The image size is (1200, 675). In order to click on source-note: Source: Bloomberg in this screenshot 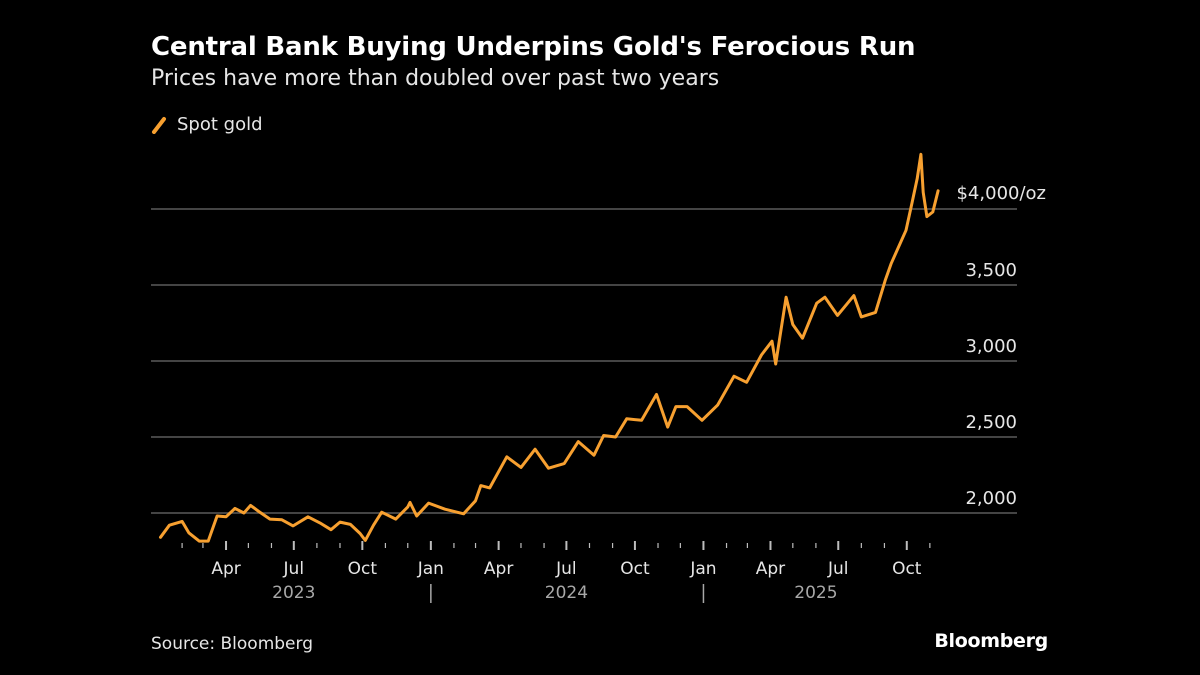, I will do `click(232, 644)`.